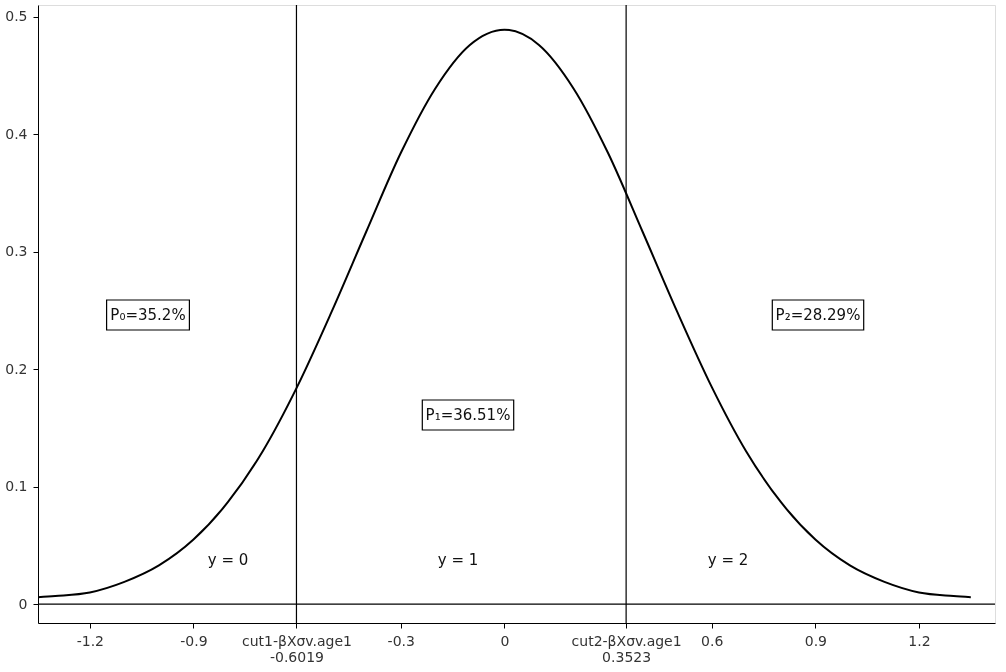 This screenshot has height=672, width=1006. What do you see at coordinates (458, 560) in the screenshot?
I see `annotation: y = 1` at bounding box center [458, 560].